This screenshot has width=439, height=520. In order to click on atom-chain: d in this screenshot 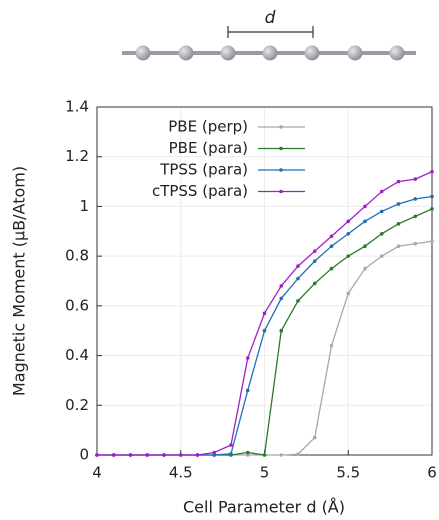, I will do `click(269, 34)`.